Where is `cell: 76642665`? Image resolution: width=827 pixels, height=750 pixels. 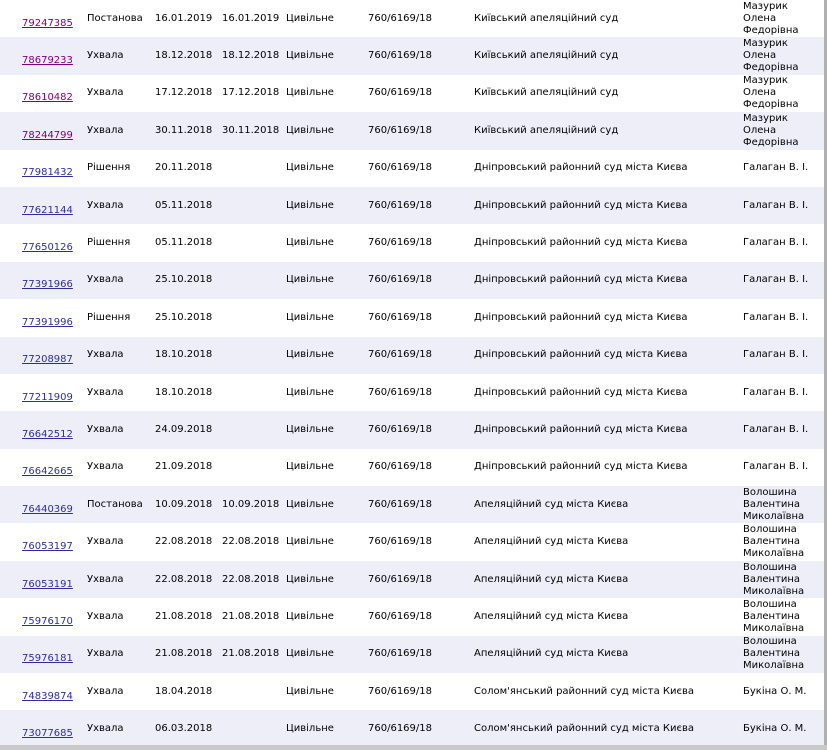 cell: 76642665 is located at coordinates (52, 467).